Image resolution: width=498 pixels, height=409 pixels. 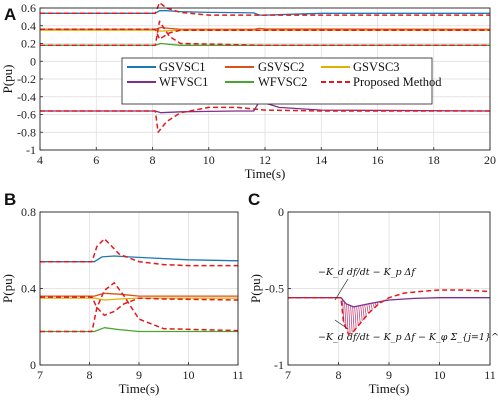 What do you see at coordinates (7, 79) in the screenshot?
I see `y-axis-label-a: P(pu)` at bounding box center [7, 79].